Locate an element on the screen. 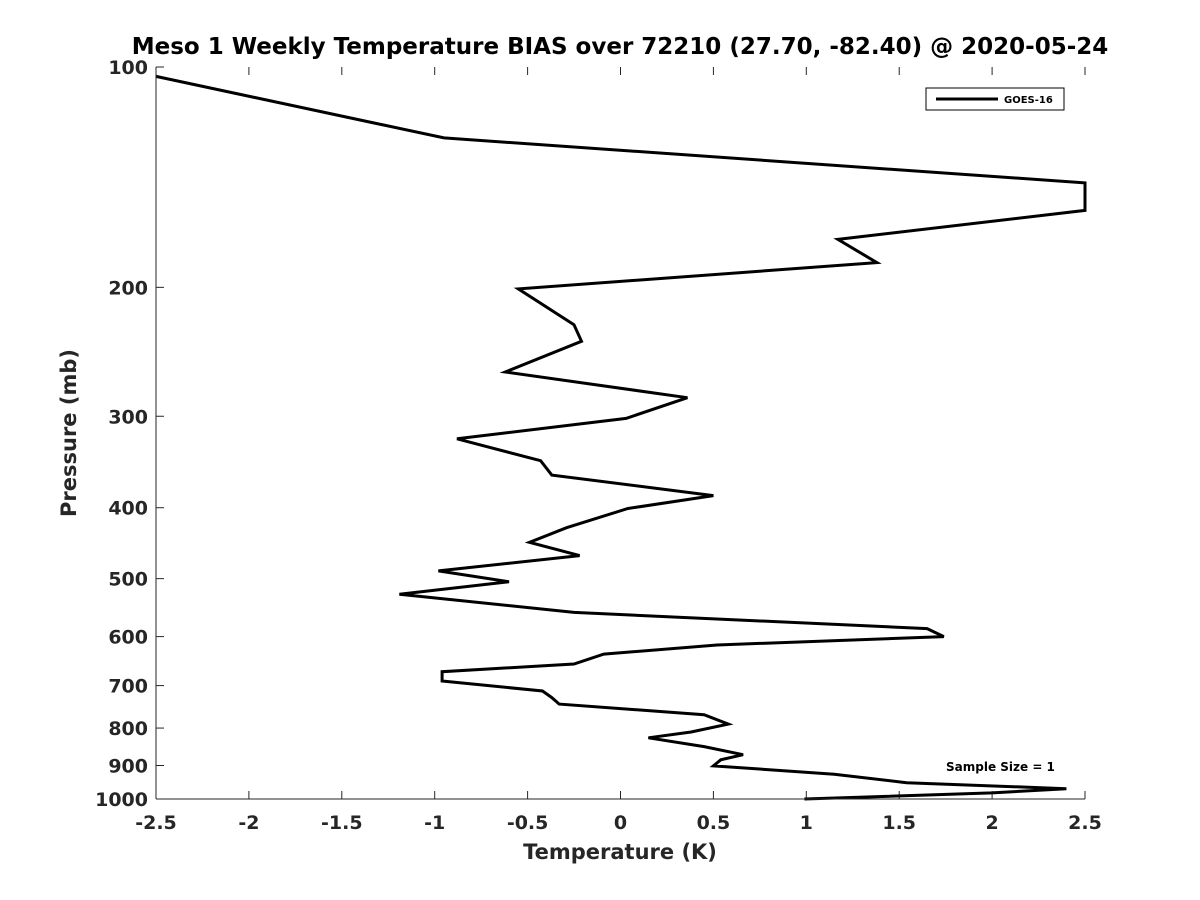 This screenshot has width=1200, height=900. y-tick-label: 600 is located at coordinates (128, 638).